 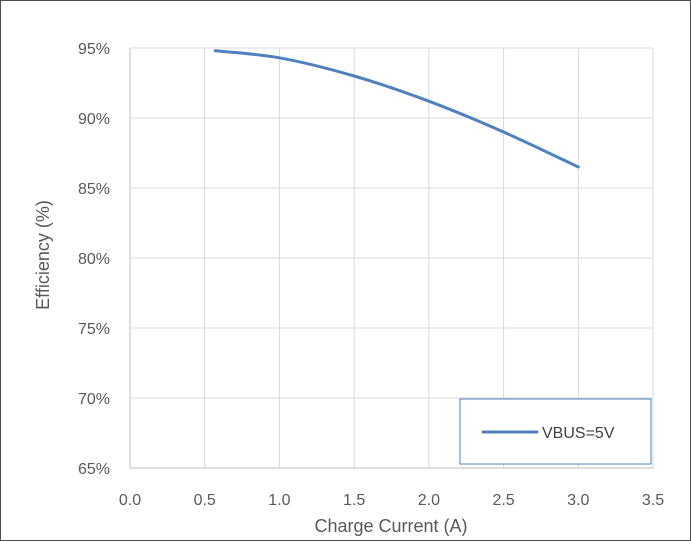 What do you see at coordinates (94, 469) in the screenshot?
I see `y-tick-label: 65%` at bounding box center [94, 469].